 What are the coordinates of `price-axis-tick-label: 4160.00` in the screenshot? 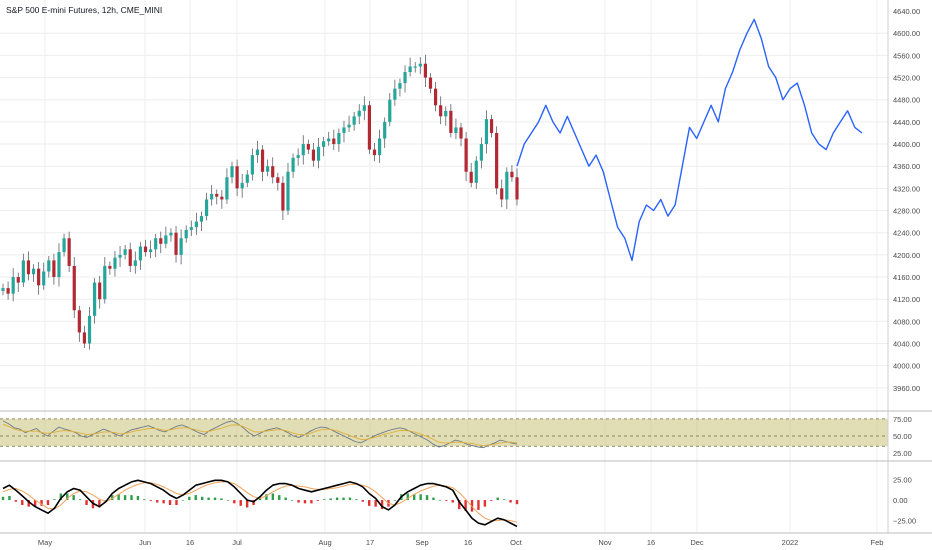 It's located at (906, 277).